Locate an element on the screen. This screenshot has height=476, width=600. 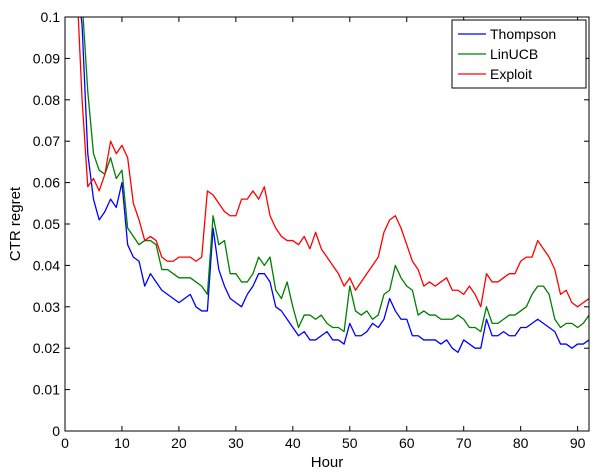
legend-label-exploit: Exploit is located at coordinates (511, 74).